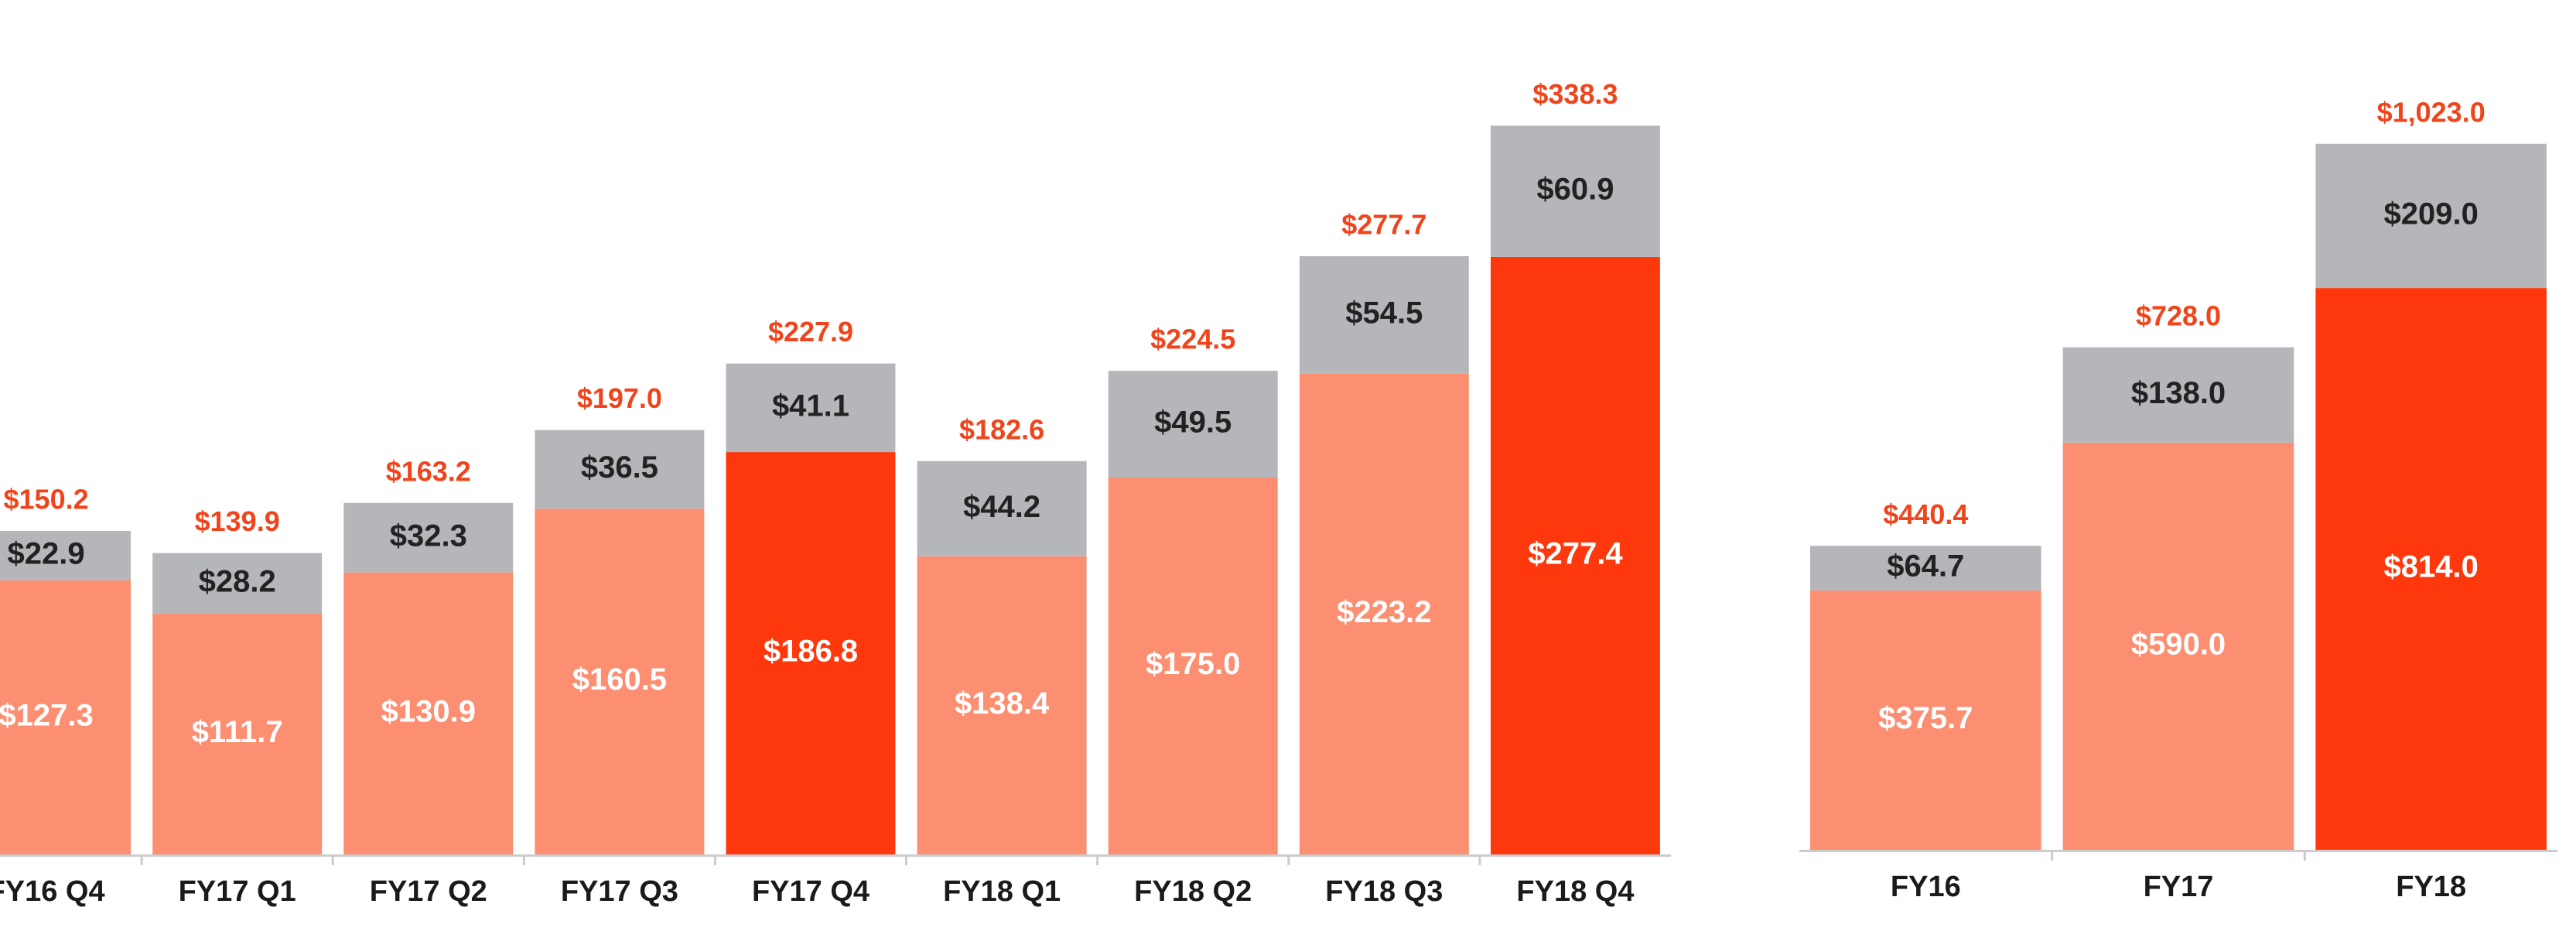 This screenshot has width=2576, height=938. Describe the element at coordinates (1193, 891) in the screenshot. I see `x-tick-label: FY18 Q2` at that location.